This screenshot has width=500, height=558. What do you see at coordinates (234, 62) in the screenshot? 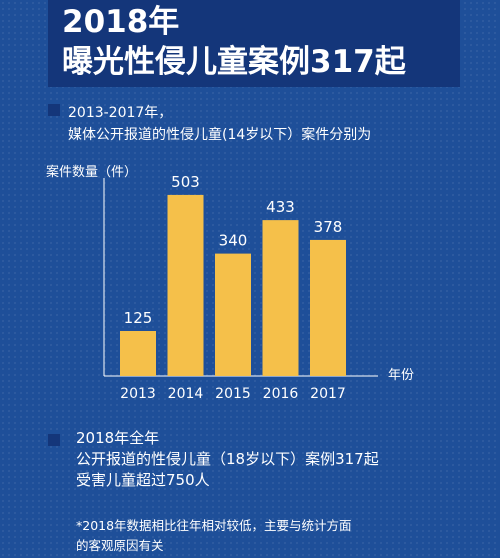
I see `page-title: 曝光性侵儿童案例317起` at bounding box center [234, 62].